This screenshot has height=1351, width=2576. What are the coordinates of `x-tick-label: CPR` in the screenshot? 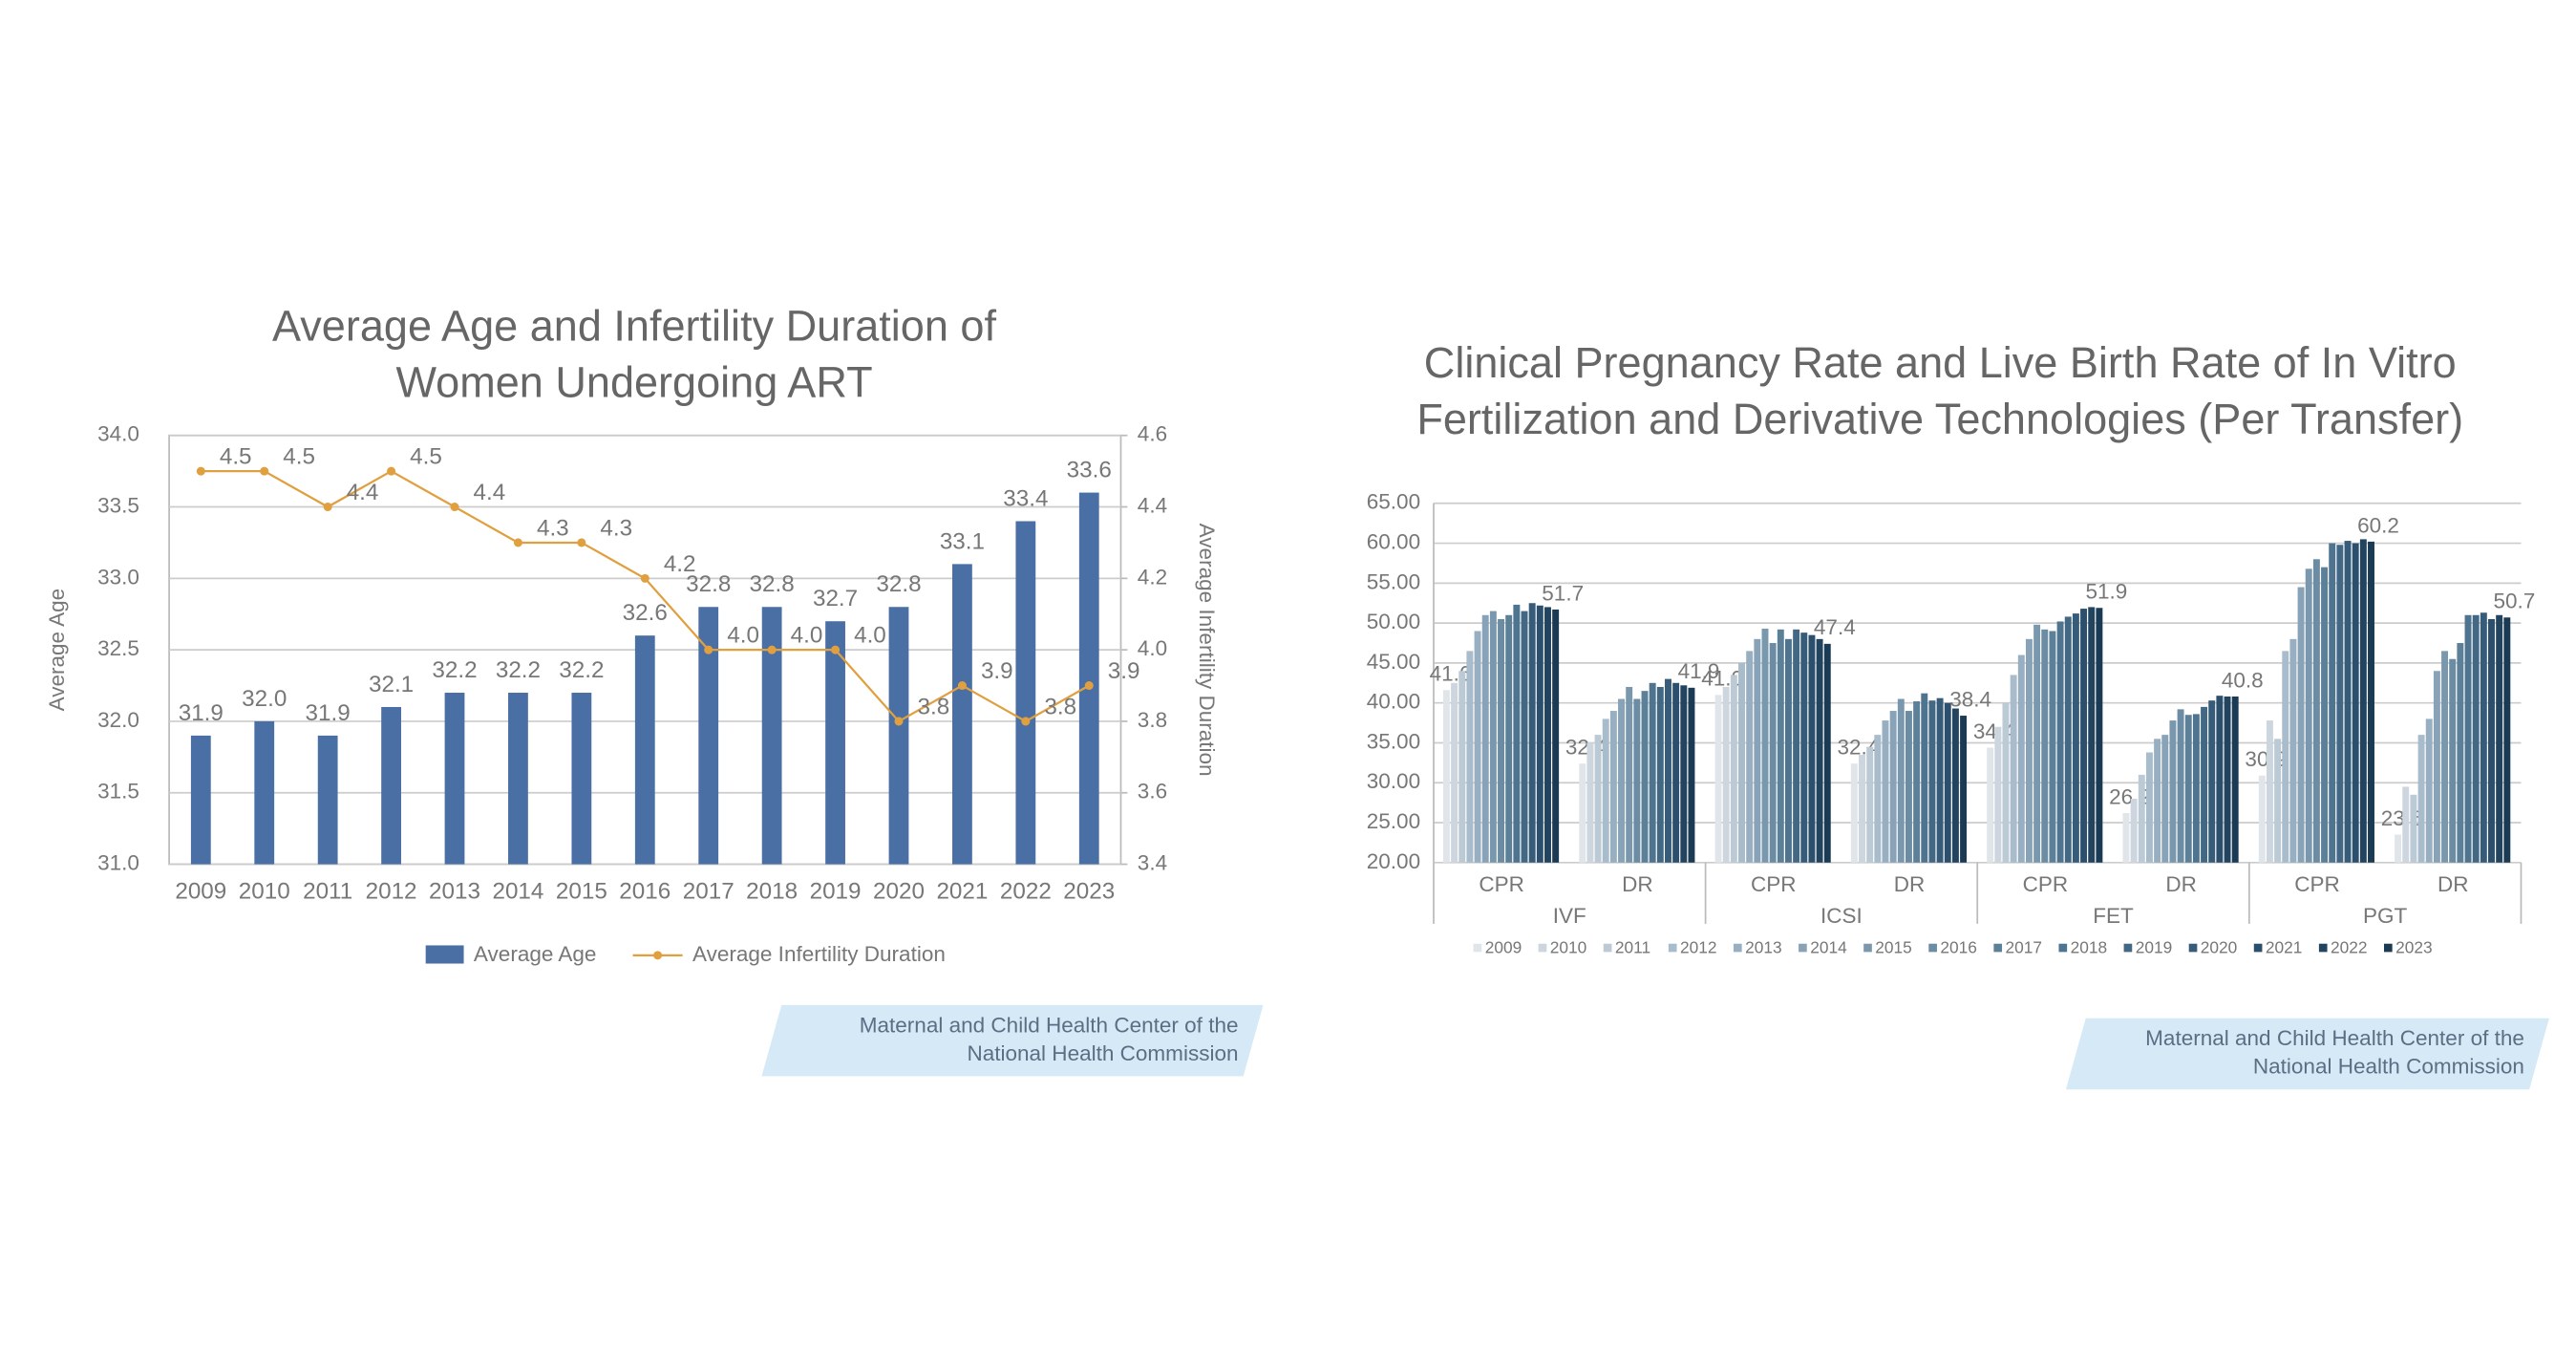 It's located at (1774, 884).